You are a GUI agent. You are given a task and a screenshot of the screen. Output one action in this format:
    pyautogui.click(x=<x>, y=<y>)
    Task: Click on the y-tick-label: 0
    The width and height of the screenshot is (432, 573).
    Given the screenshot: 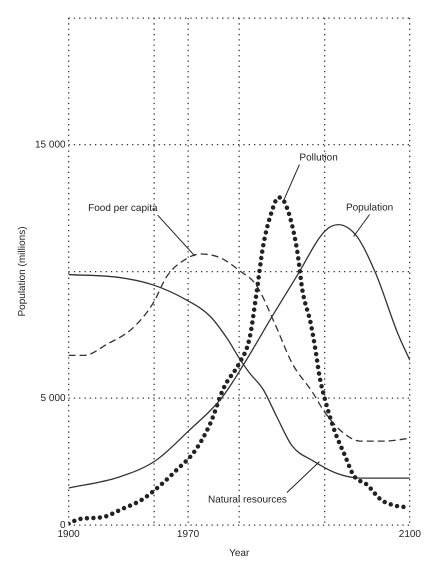 What is the action you would take?
    pyautogui.click(x=63, y=525)
    